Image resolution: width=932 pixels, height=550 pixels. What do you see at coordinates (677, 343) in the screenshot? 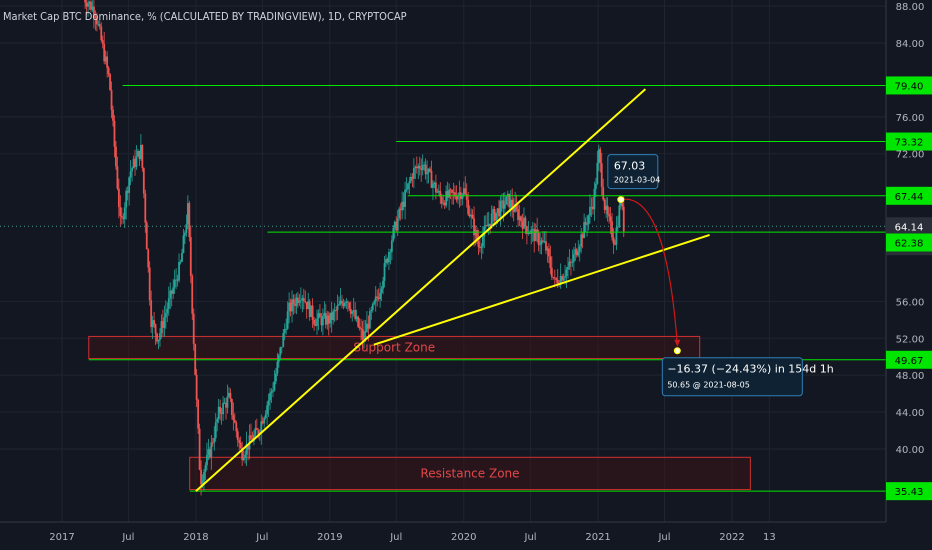
I see `projection-arrowhead` at bounding box center [677, 343].